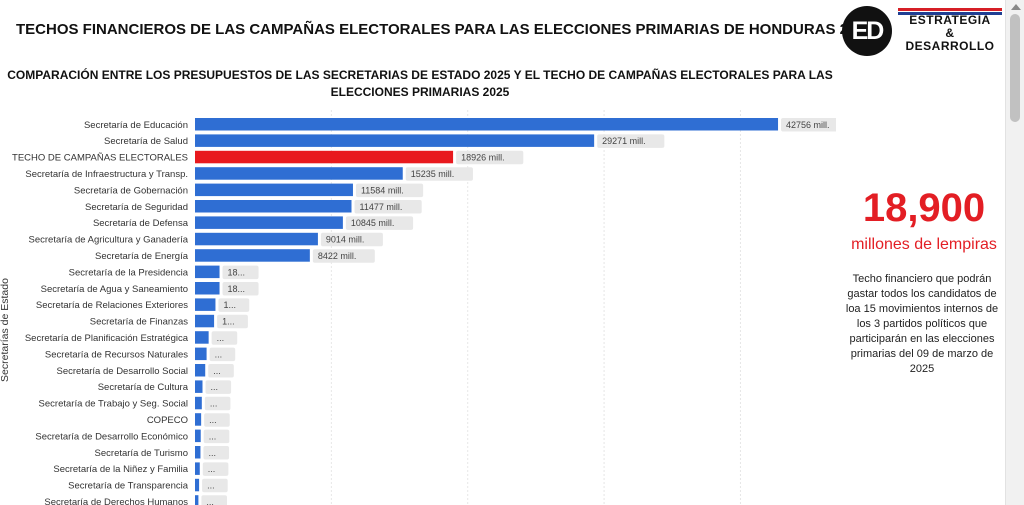  What do you see at coordinates (381, 207) in the screenshot?
I see `data-label: 11477 mill.` at bounding box center [381, 207].